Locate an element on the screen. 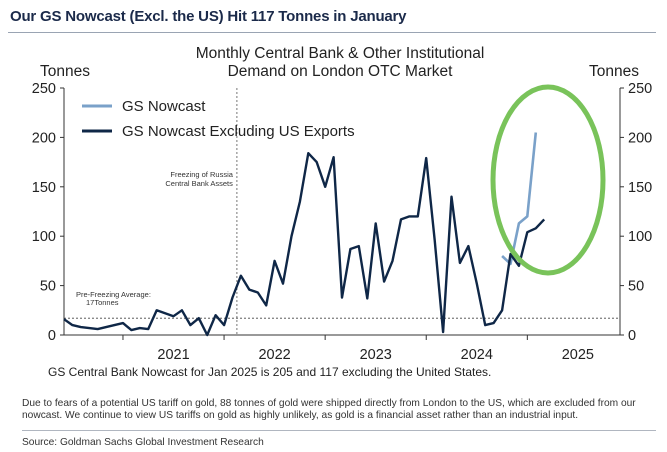  x-tick-label: 2022 is located at coordinates (274, 355).